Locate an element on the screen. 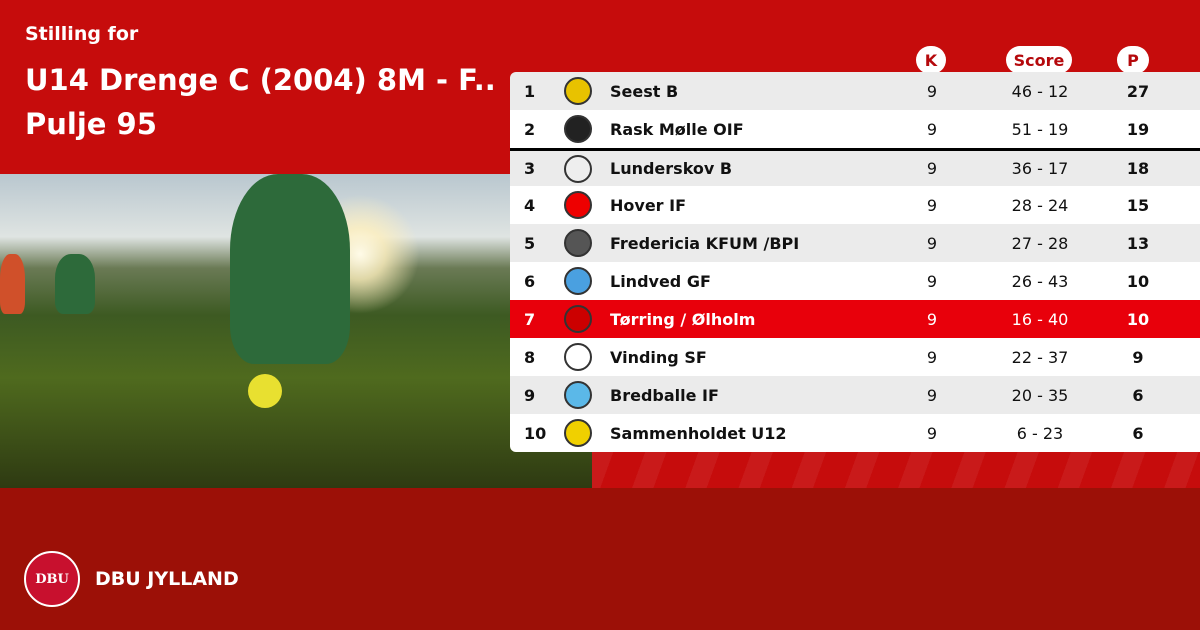 This screenshot has height=630, width=1200. page-title: U14 Drenge C (2004) 8M - F.. Pulje 95 is located at coordinates (260, 102).